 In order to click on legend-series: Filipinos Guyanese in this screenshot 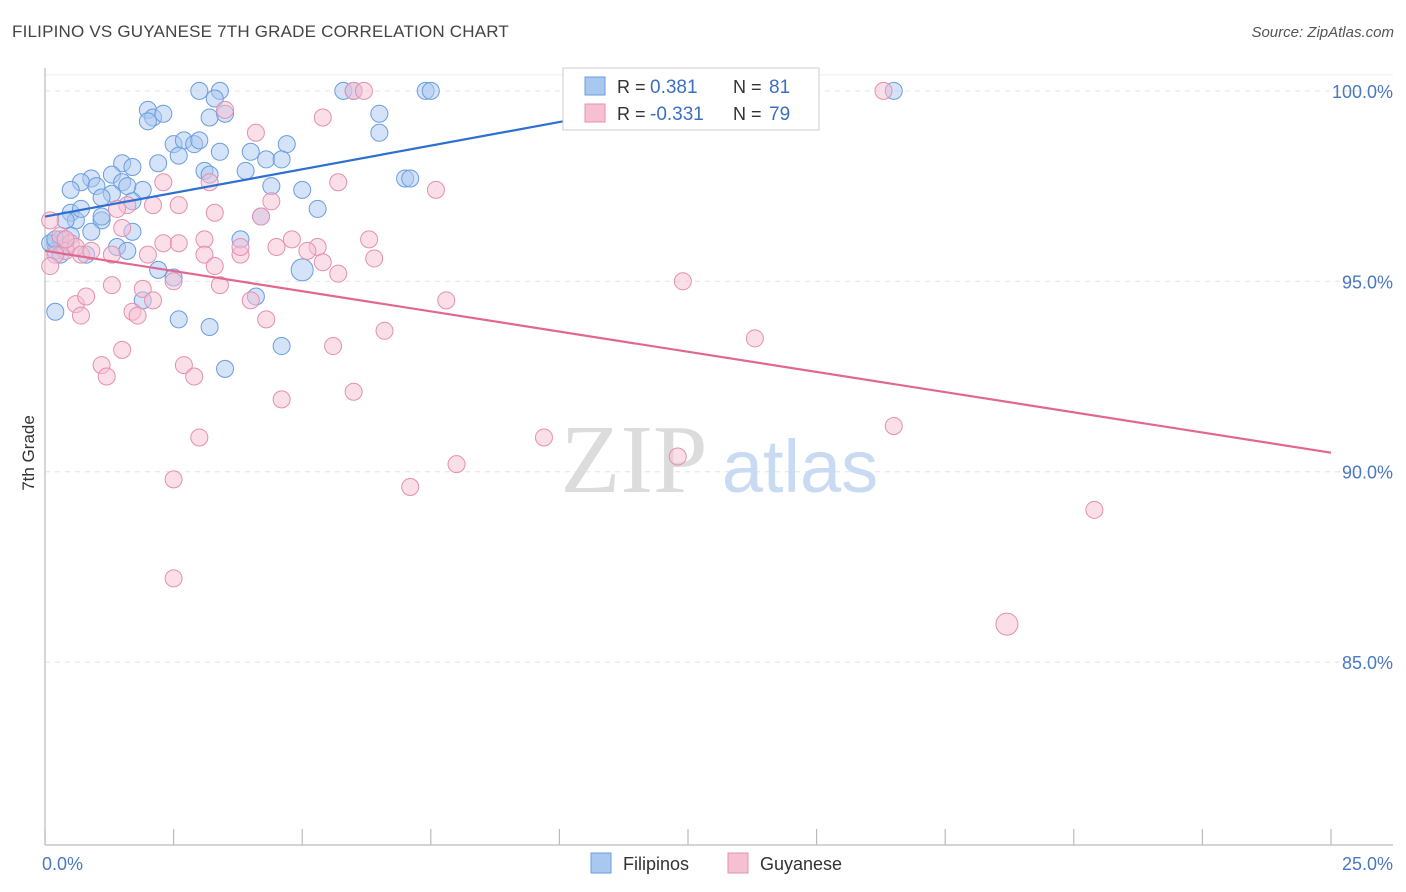, I will do `click(716, 863)`.